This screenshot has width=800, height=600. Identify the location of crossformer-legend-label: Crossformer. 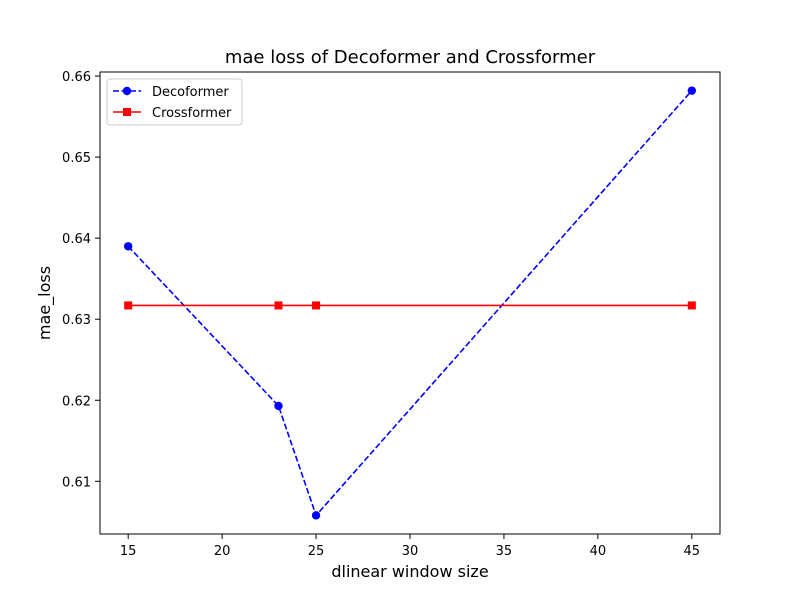
(192, 113).